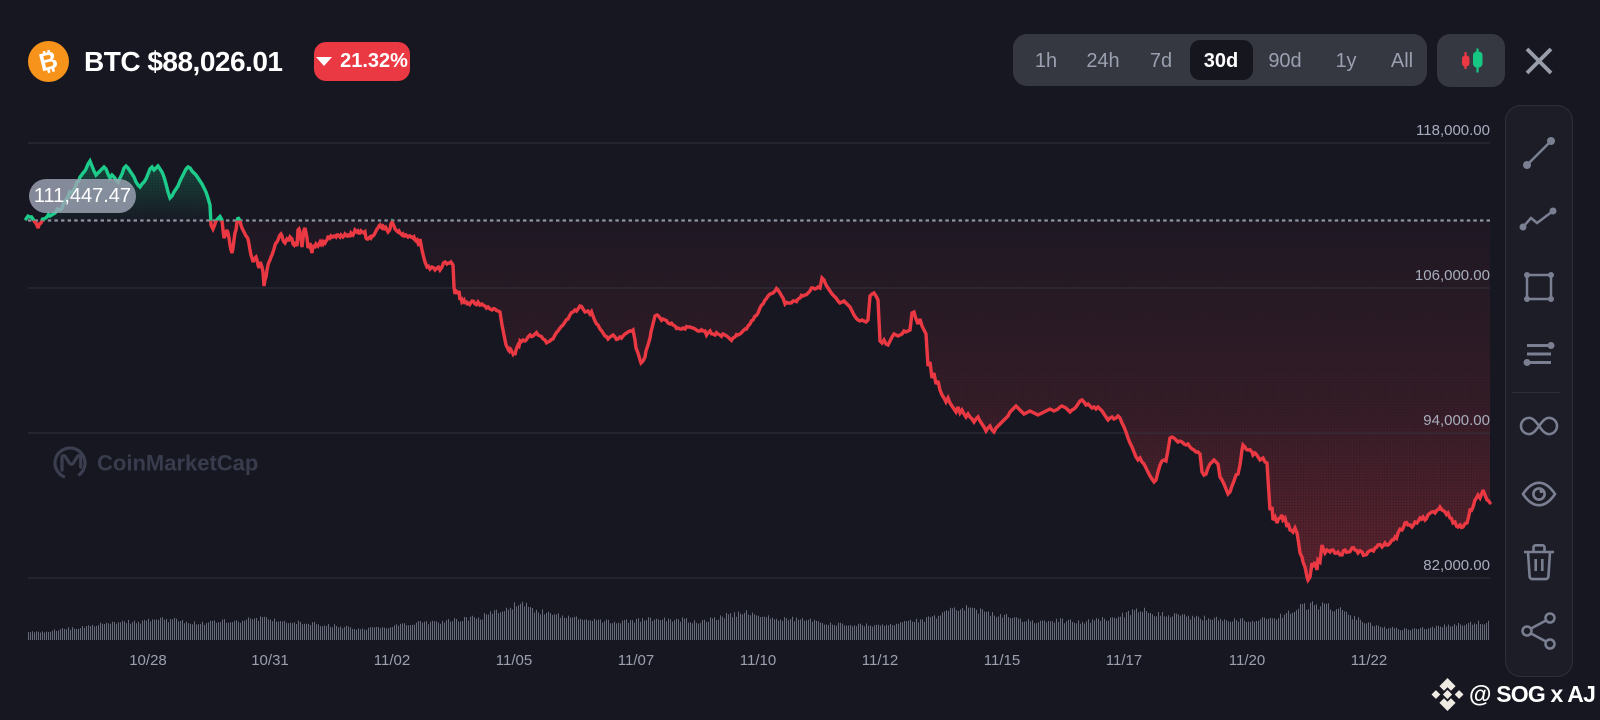 This screenshot has width=1600, height=720. Describe the element at coordinates (177, 463) in the screenshot. I see `svg-text: CoinMarketCap` at that location.